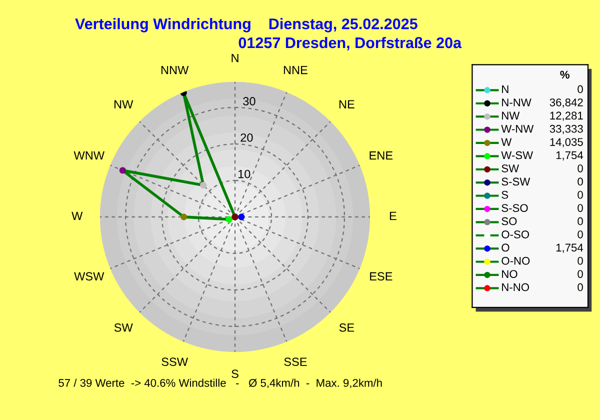 The height and width of the screenshot is (420, 600). I want to click on spoke-label: ENE, so click(381, 155).